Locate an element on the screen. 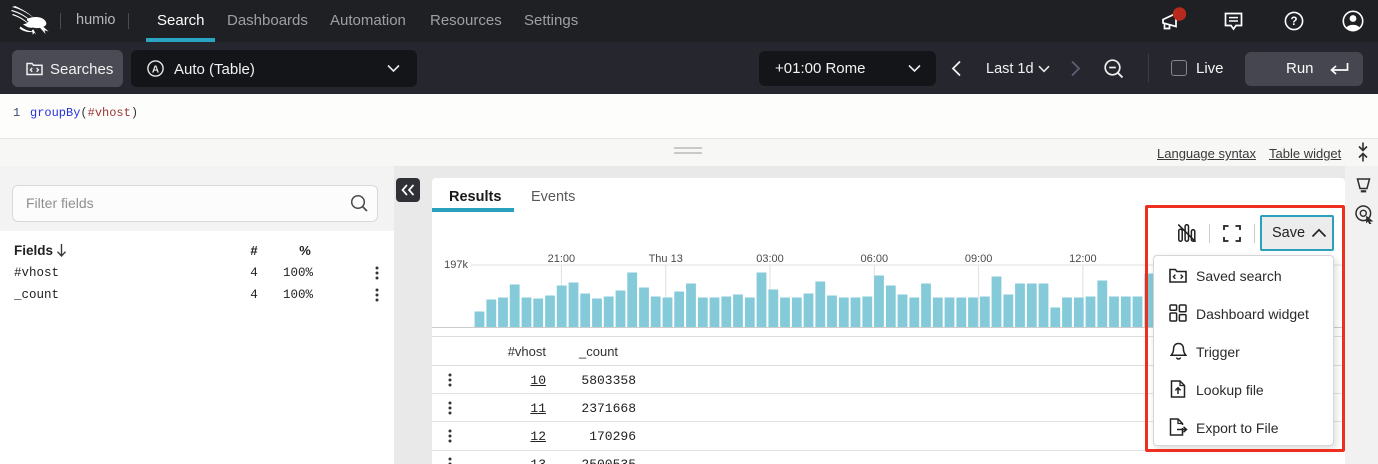 This screenshot has width=1378, height=464. svg-text: 09:00 is located at coordinates (979, 259).